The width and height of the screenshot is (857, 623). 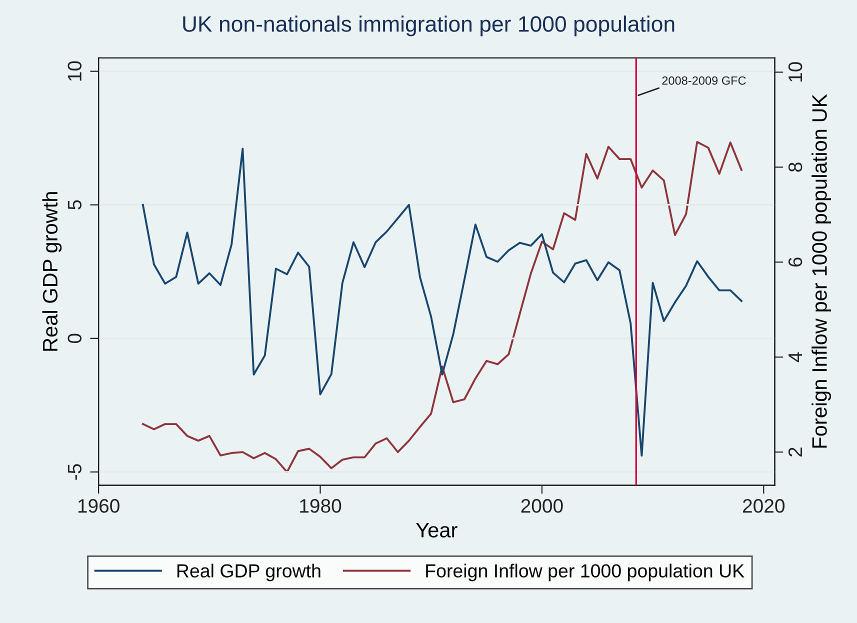 What do you see at coordinates (704, 80) in the screenshot?
I see `ref-line-label: 2008-2009 GFC` at bounding box center [704, 80].